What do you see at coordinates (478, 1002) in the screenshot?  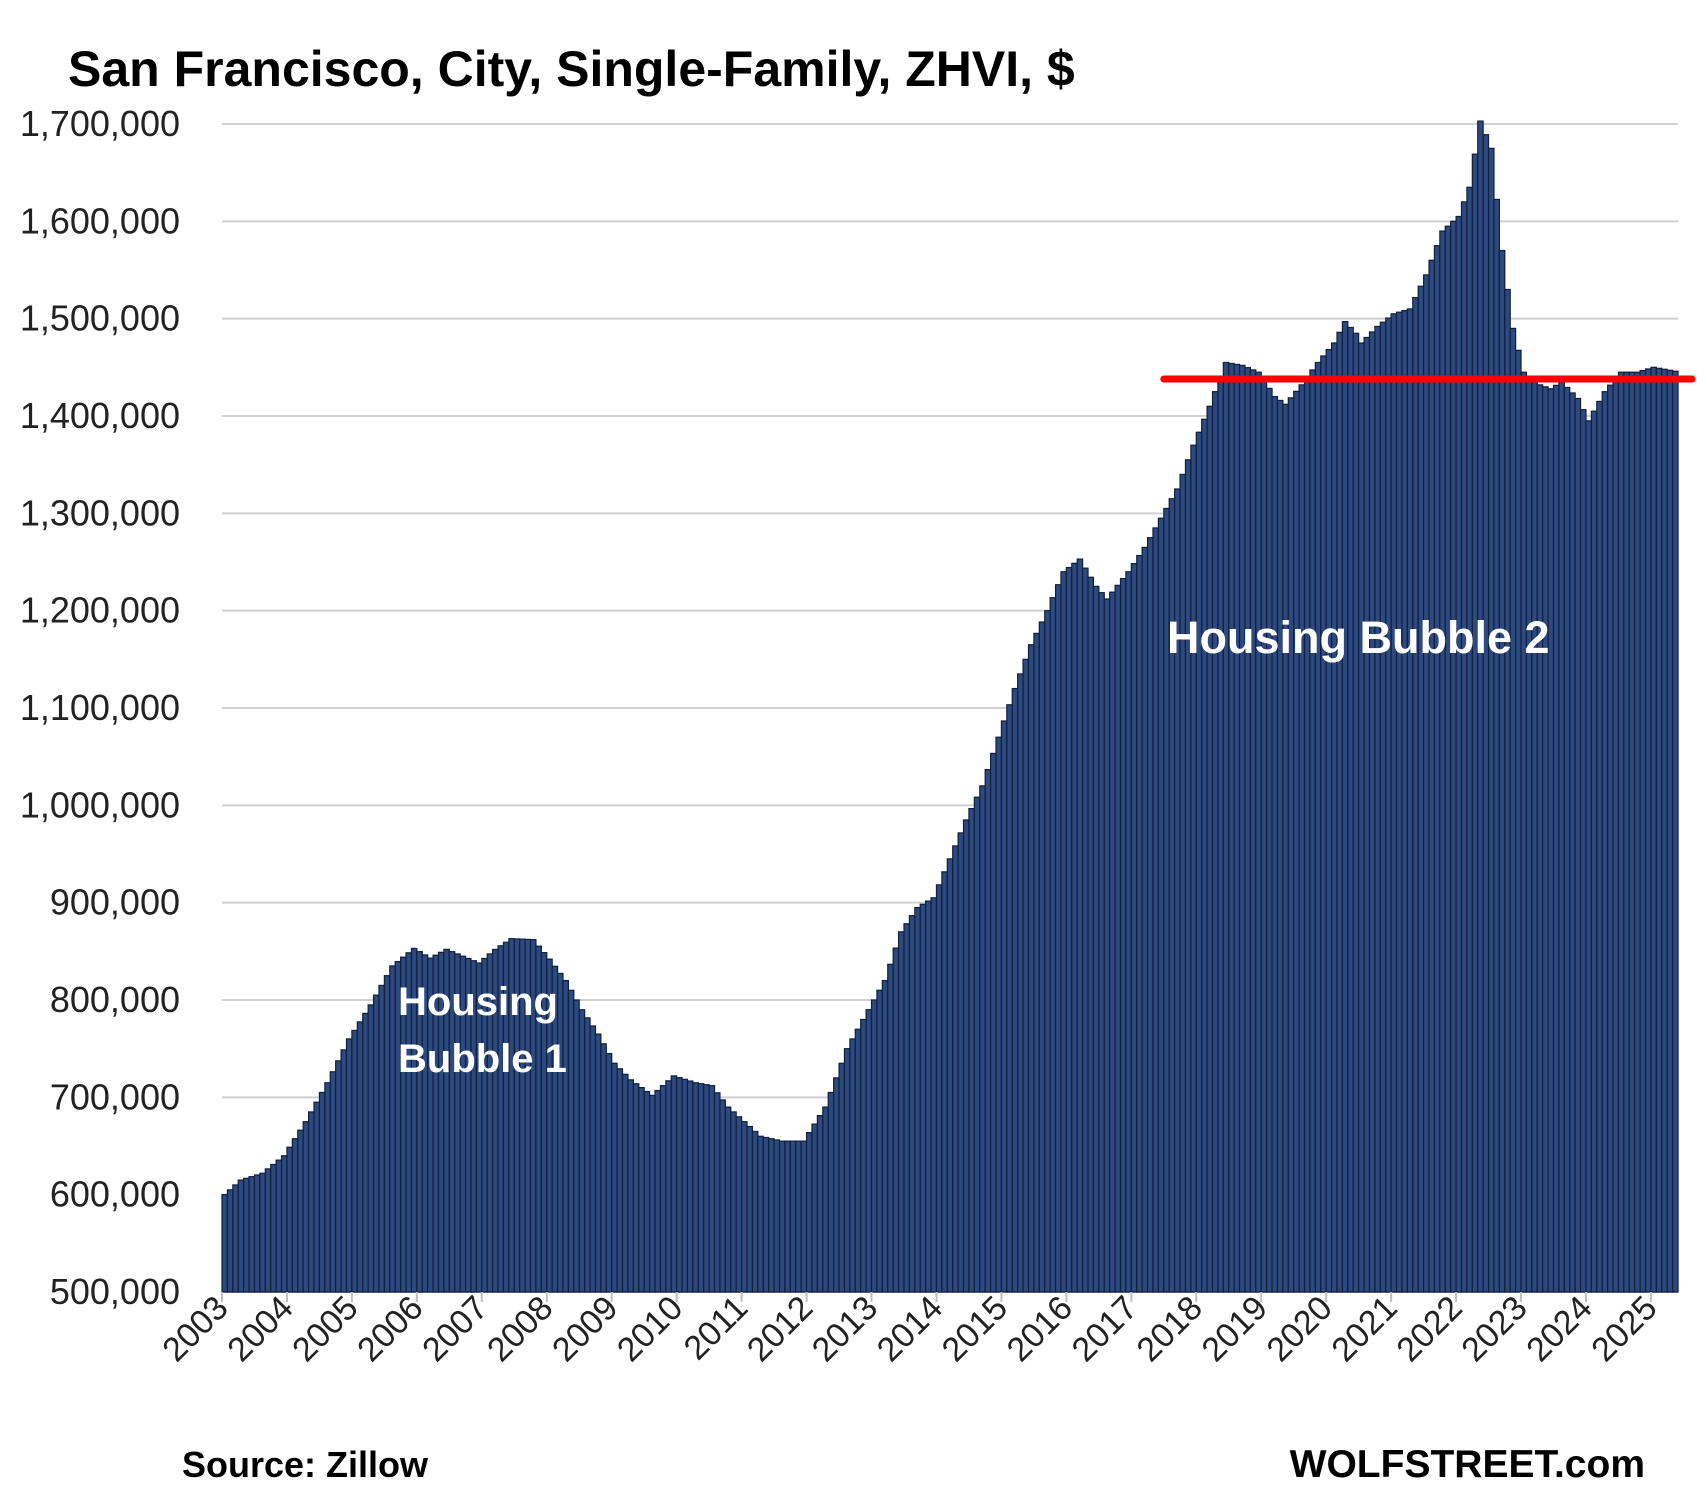 I see `annotation-text: Housing` at bounding box center [478, 1002].